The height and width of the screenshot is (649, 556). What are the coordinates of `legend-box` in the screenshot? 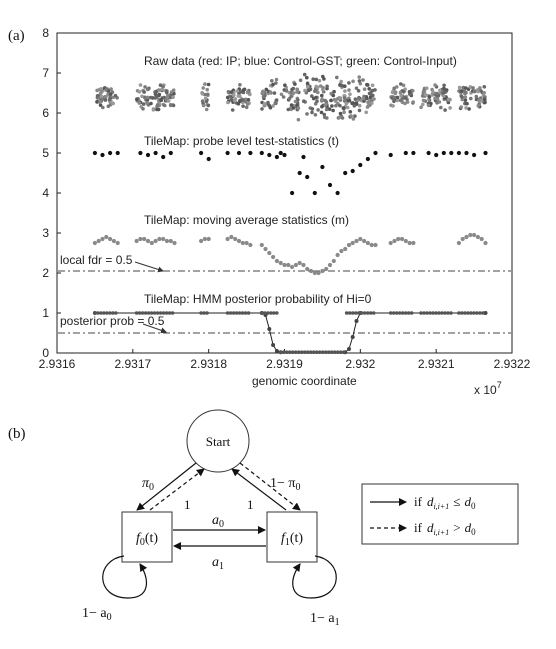 It's located at (440, 514).